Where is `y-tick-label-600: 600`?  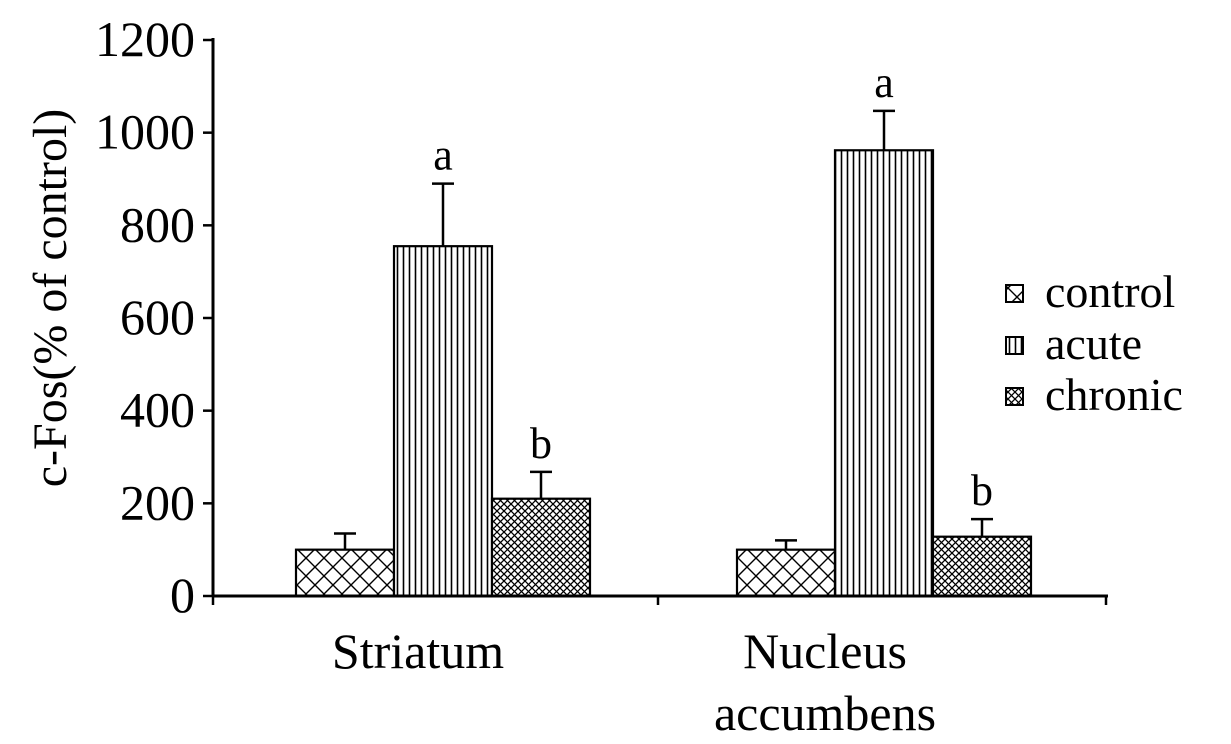 y-tick-label-600: 600 is located at coordinates (157, 317).